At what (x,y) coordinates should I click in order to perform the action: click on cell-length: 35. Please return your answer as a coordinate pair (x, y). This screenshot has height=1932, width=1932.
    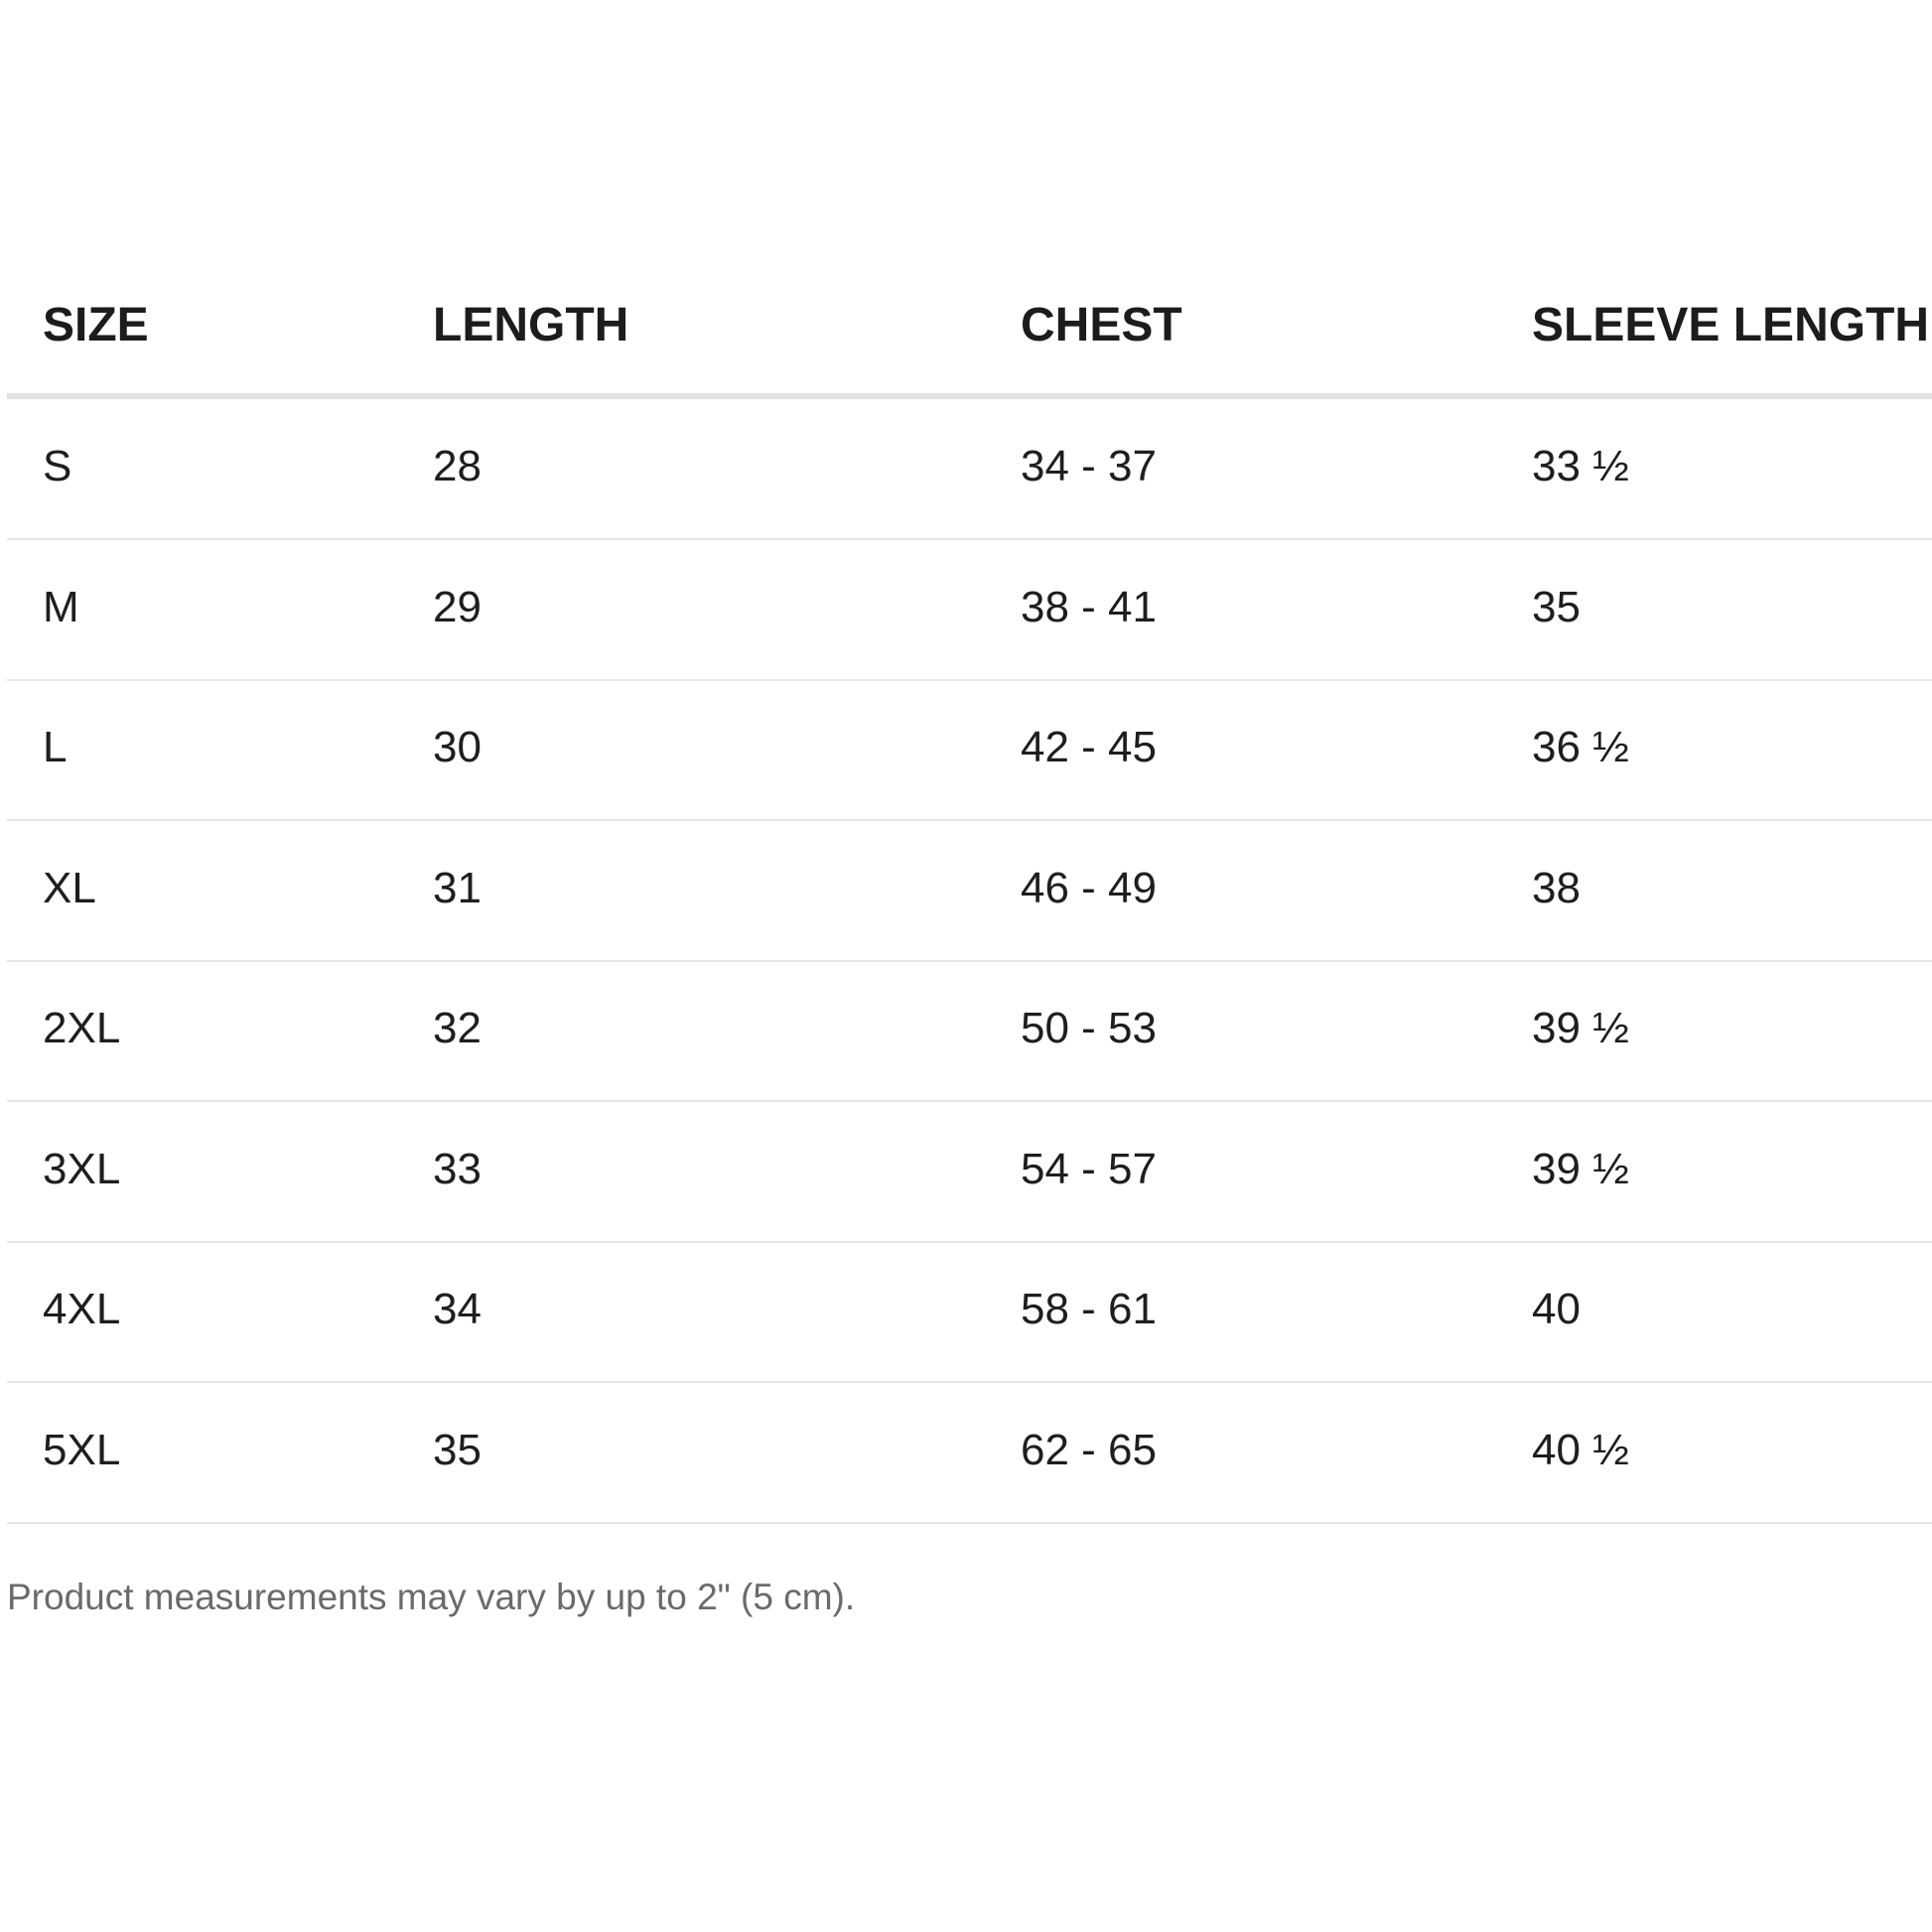
    Looking at the image, I should click on (458, 1449).